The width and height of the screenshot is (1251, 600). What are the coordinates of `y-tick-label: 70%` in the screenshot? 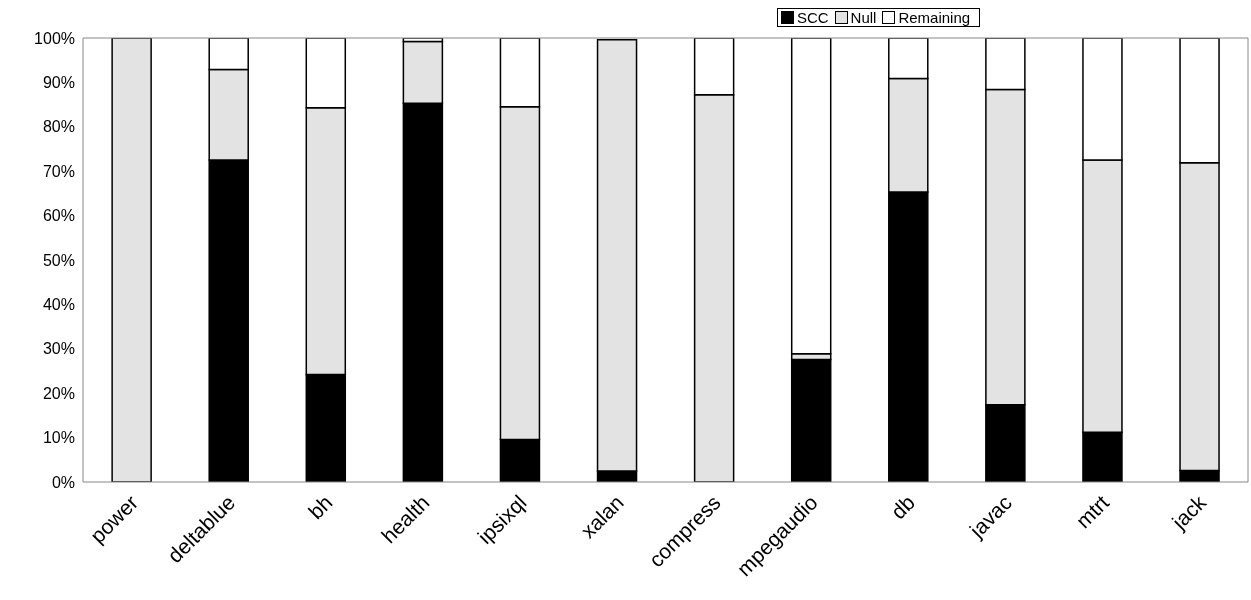 It's located at (58, 171).